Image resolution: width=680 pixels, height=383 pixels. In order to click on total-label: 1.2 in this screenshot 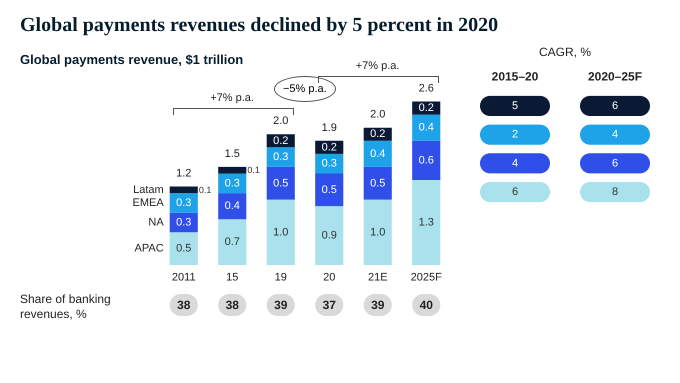, I will do `click(184, 174)`.